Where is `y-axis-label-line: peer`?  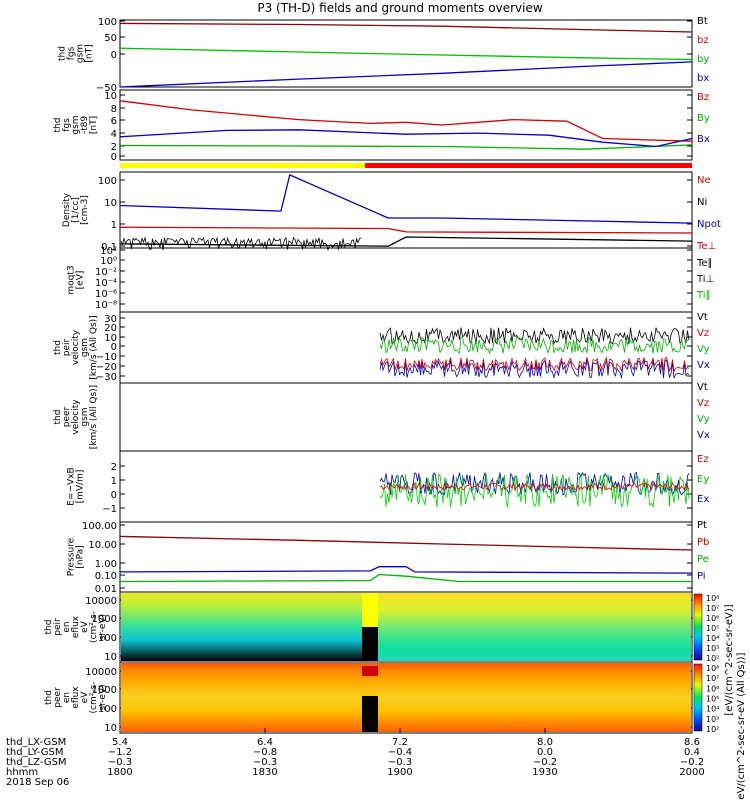 y-axis-label-line: peer is located at coordinates (58, 697).